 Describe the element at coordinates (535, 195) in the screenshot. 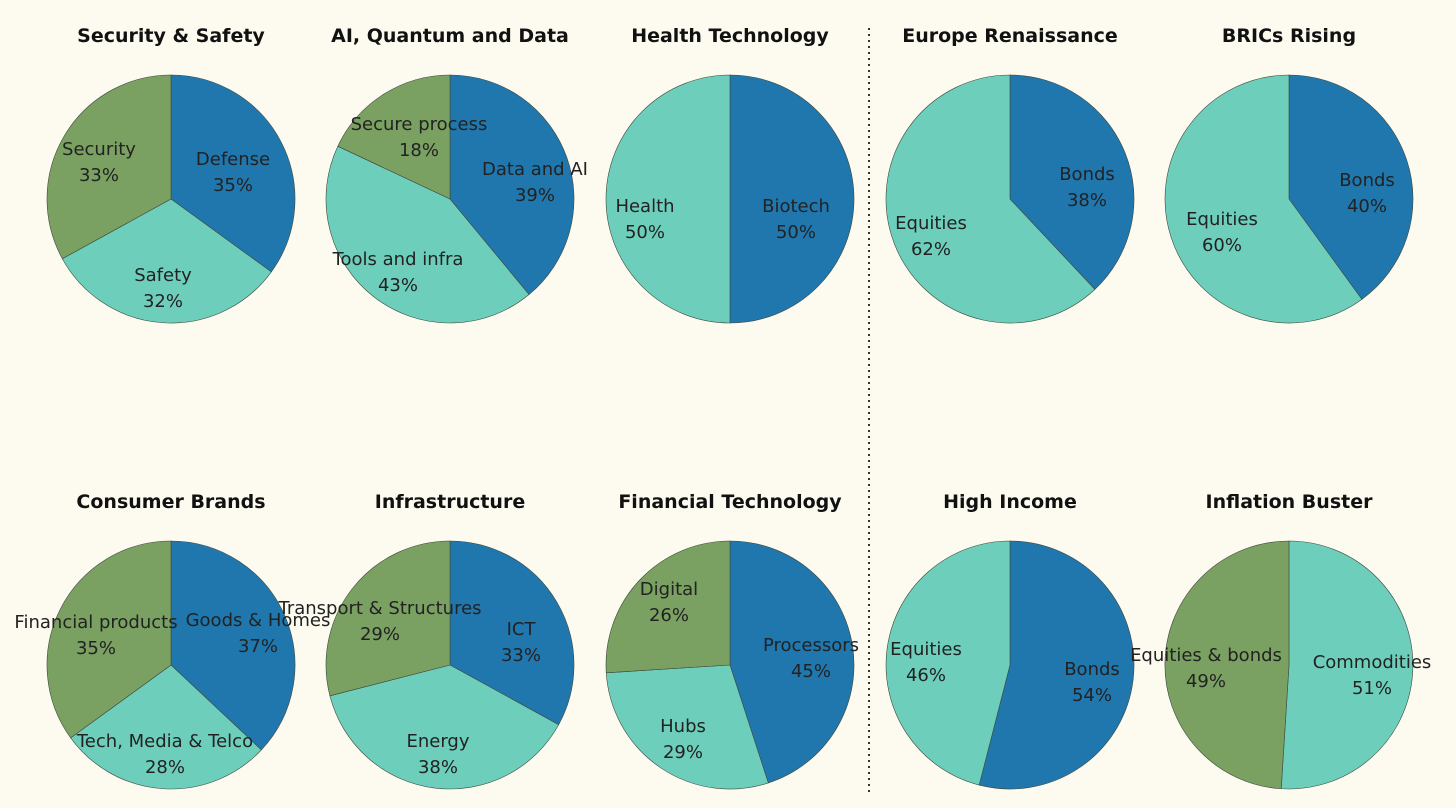

I see `slice-percent-data-and-ai: 39%` at that location.